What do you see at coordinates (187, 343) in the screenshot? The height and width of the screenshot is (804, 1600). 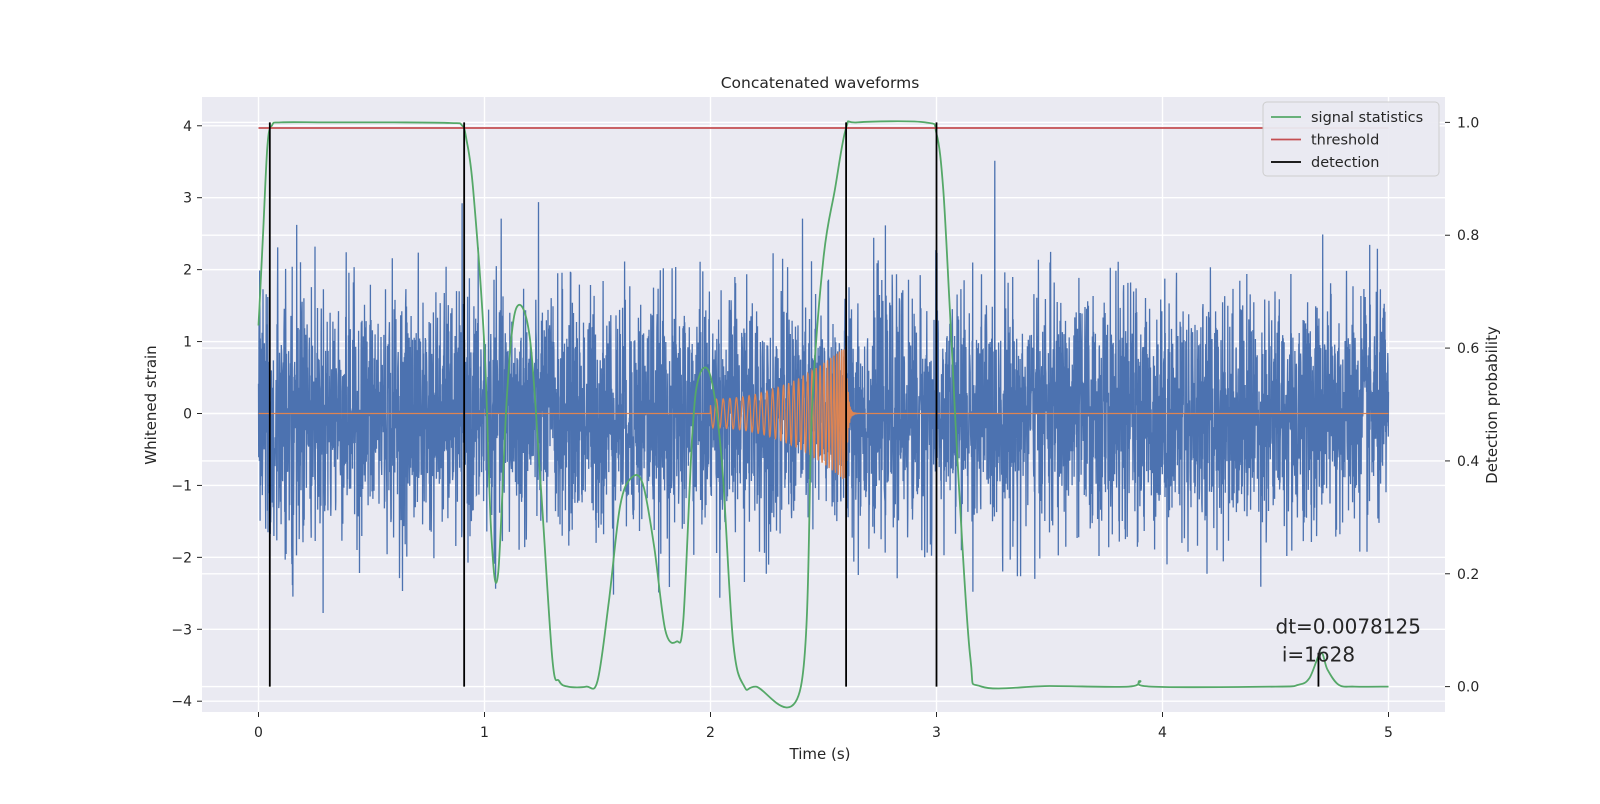 I see `y-tick-label: 1` at bounding box center [187, 343].